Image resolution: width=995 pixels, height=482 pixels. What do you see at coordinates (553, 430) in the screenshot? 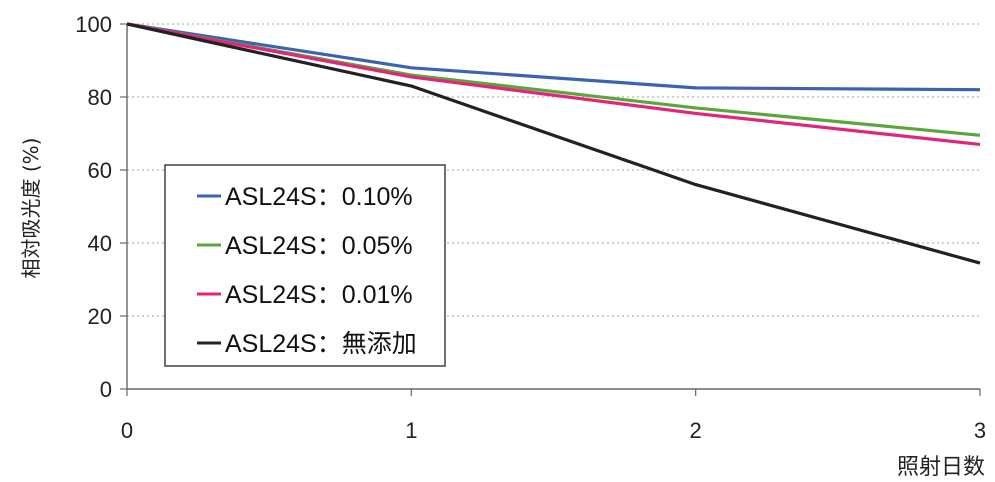
I see `x-tick-labels: 0 1 2 3` at bounding box center [553, 430].